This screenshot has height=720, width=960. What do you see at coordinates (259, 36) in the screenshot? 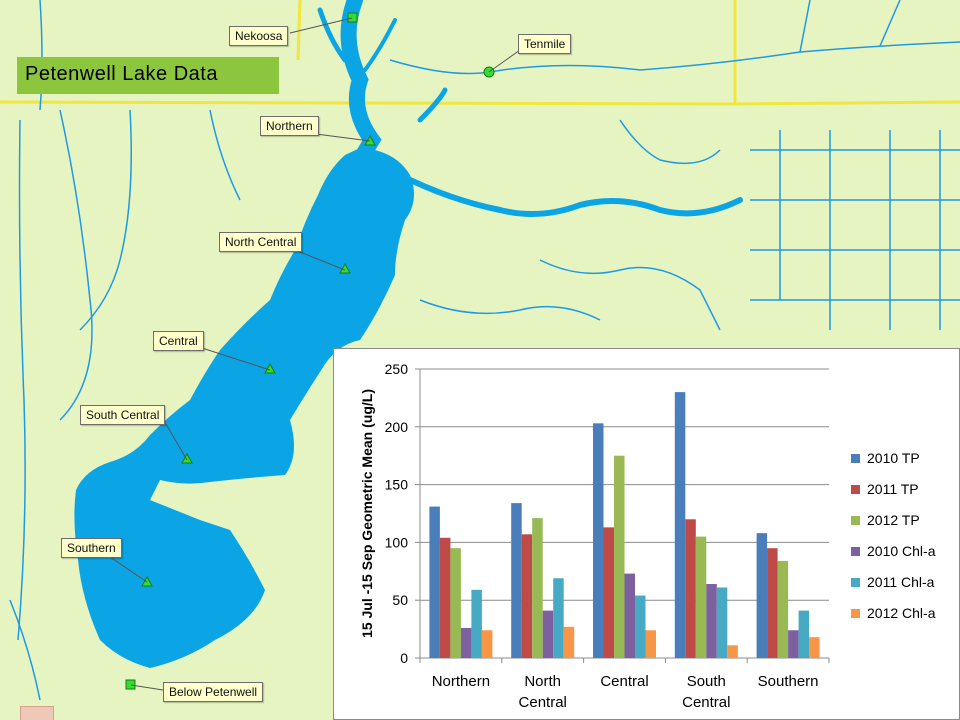
I see `site-label-nekoosa: Nekoosa` at bounding box center [259, 36].